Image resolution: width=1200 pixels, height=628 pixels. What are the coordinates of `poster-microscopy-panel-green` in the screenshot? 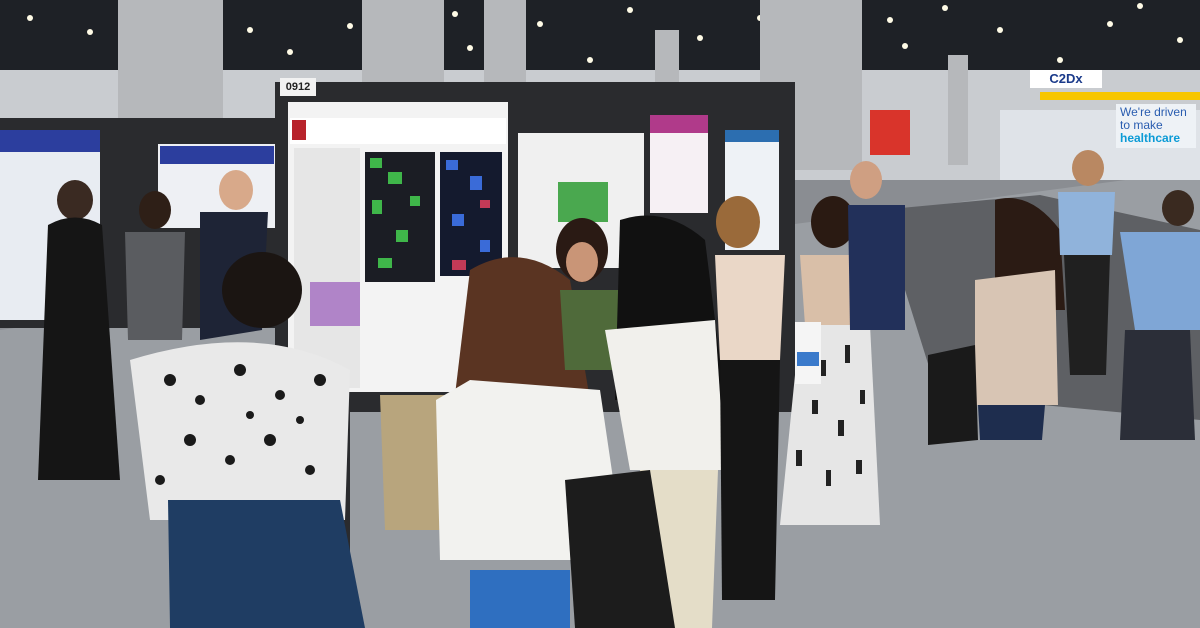 It's located at (400, 217).